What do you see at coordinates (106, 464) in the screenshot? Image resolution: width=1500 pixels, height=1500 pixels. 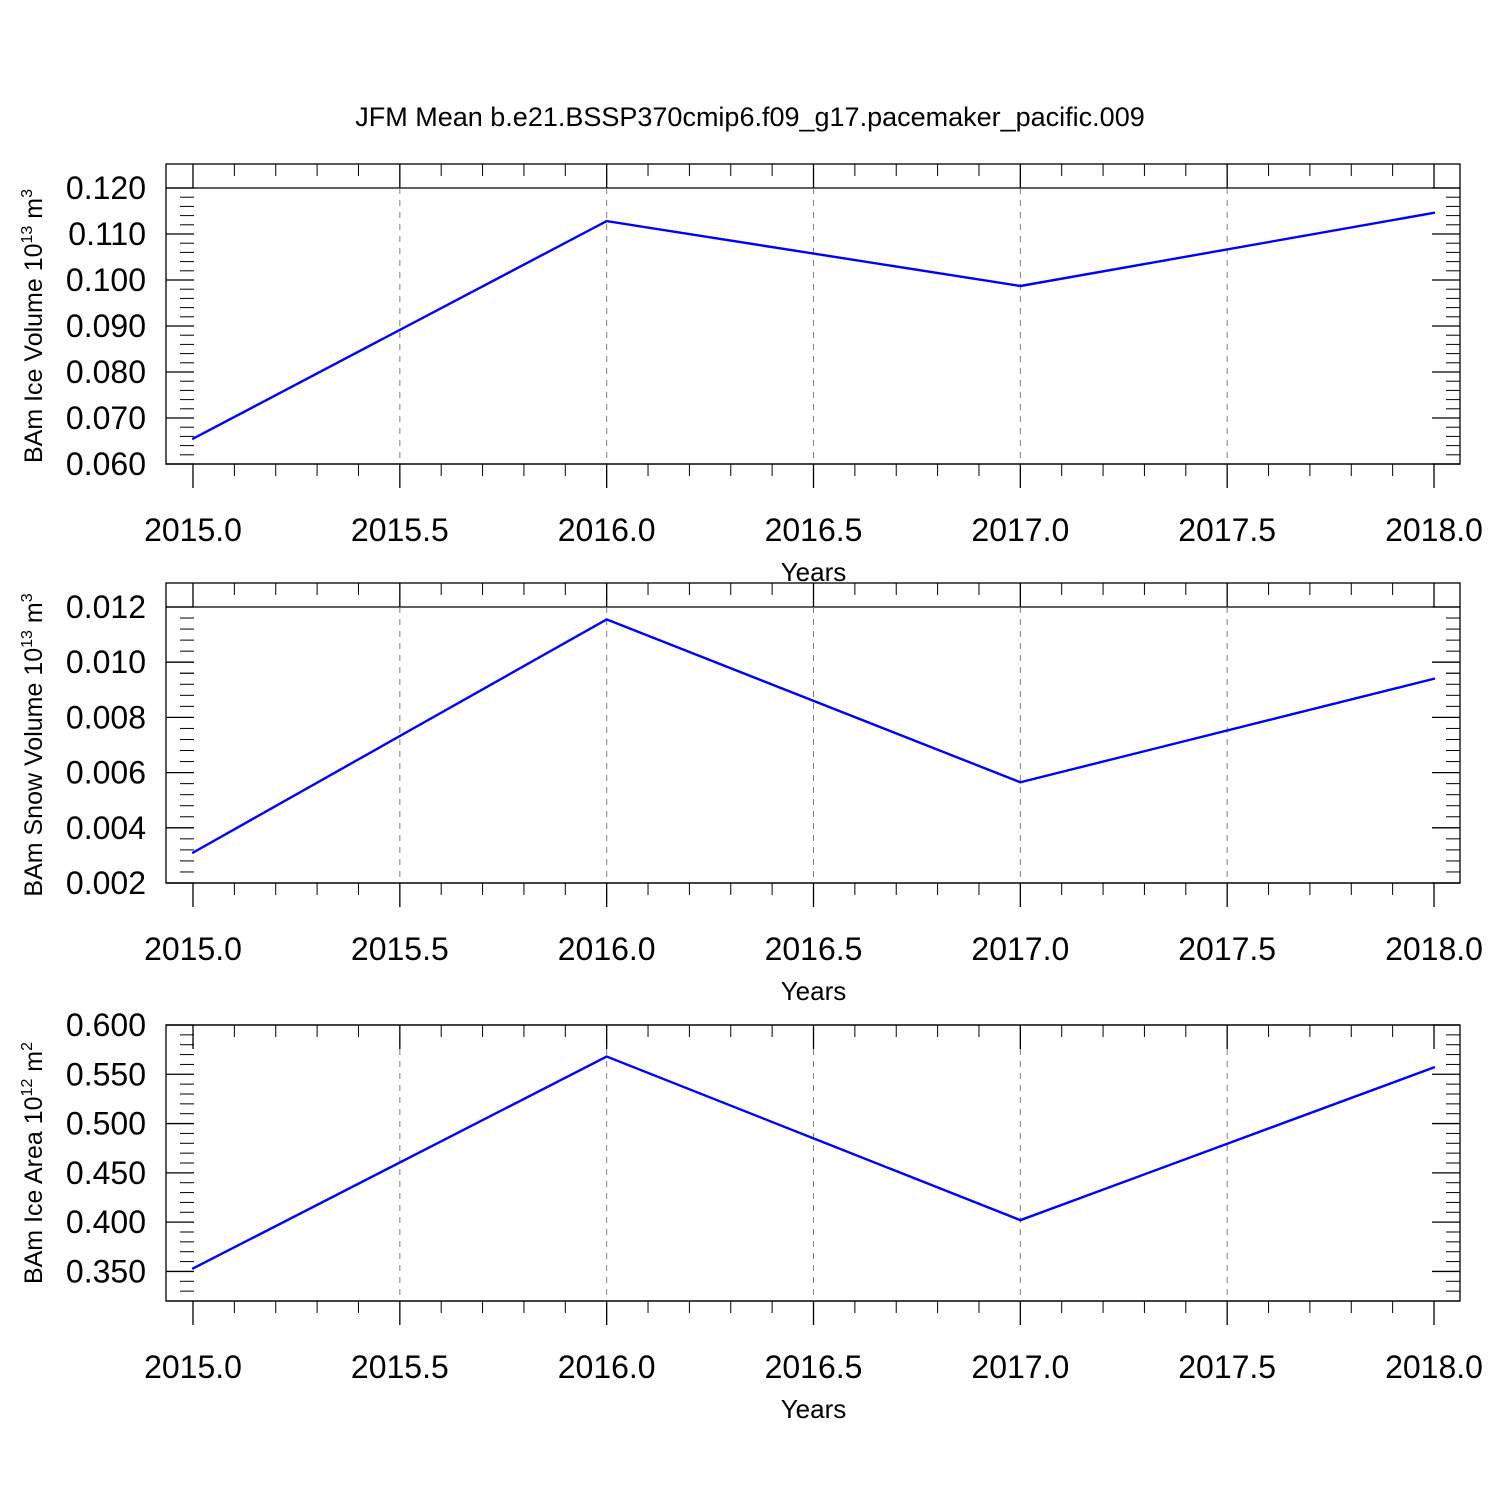 I see `y-tick-label: 0.060` at bounding box center [106, 464].